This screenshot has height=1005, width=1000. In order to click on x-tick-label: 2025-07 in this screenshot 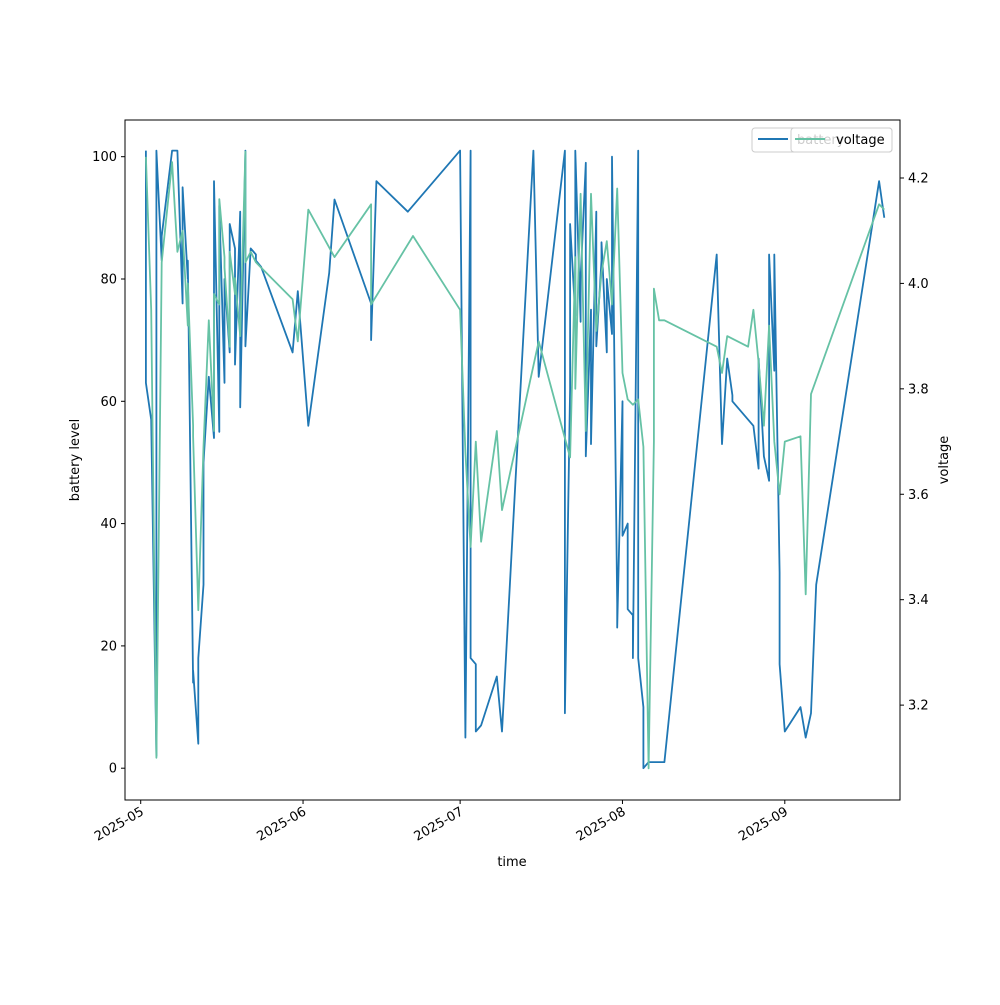, I will do `click(439, 824)`.